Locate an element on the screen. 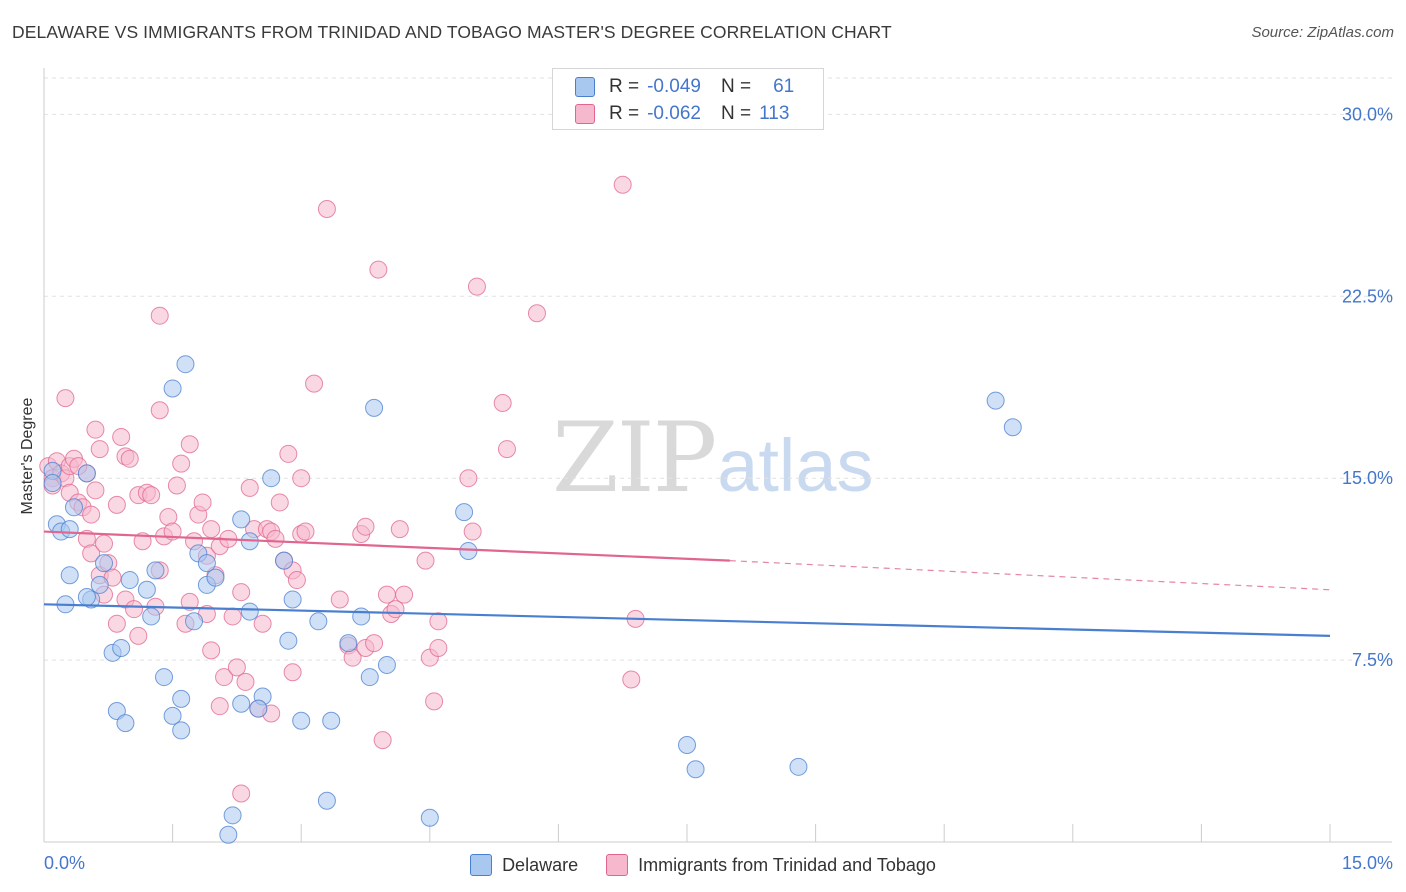  y-tick-label: 15.0% is located at coordinates (1367, 478).